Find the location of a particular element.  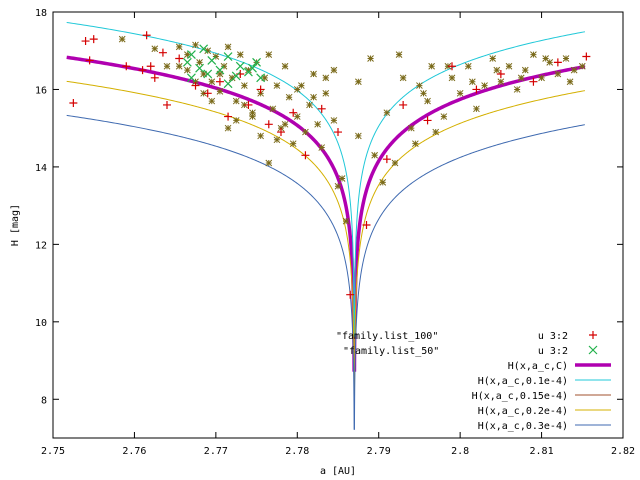

y-tick-label: 18 is located at coordinates (41, 13).